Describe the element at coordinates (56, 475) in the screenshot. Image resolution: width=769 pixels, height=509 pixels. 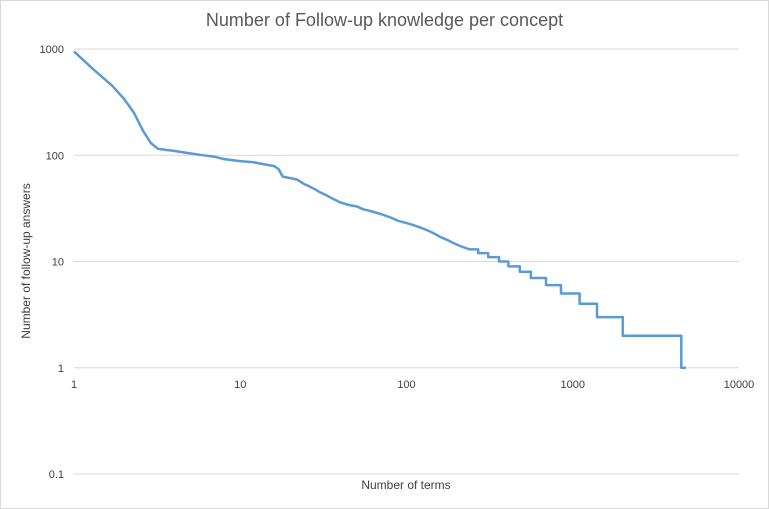
I see `y-tick-label: 0.1` at that location.